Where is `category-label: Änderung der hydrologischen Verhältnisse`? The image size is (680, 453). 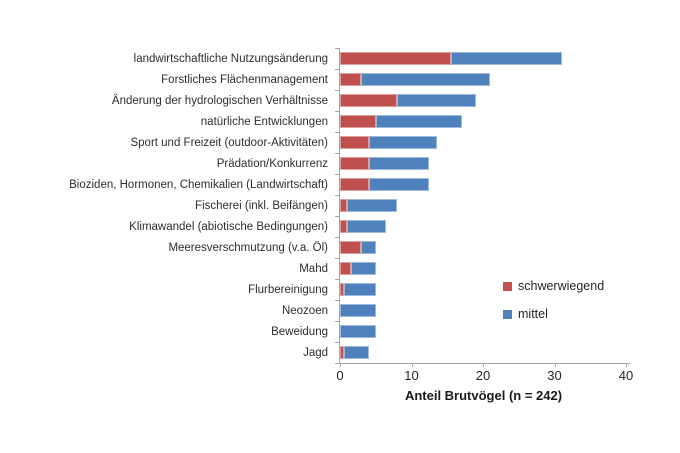 category-label: Änderung der hydrologischen Verhältnisse is located at coordinates (219, 100).